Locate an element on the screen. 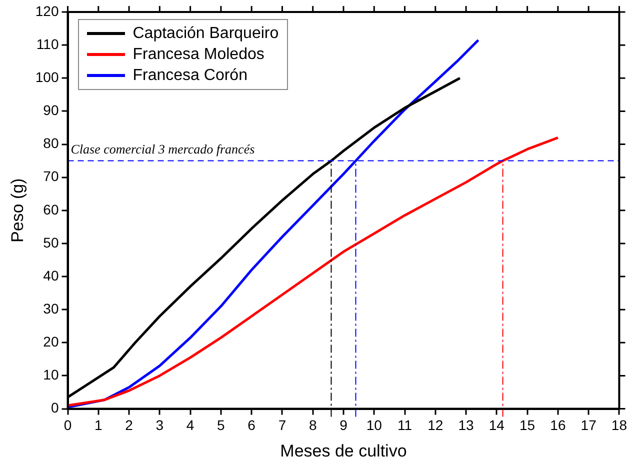 This screenshot has height=470, width=630. ref-line-label: Clase comercial 3 mercado francés is located at coordinates (162, 149).